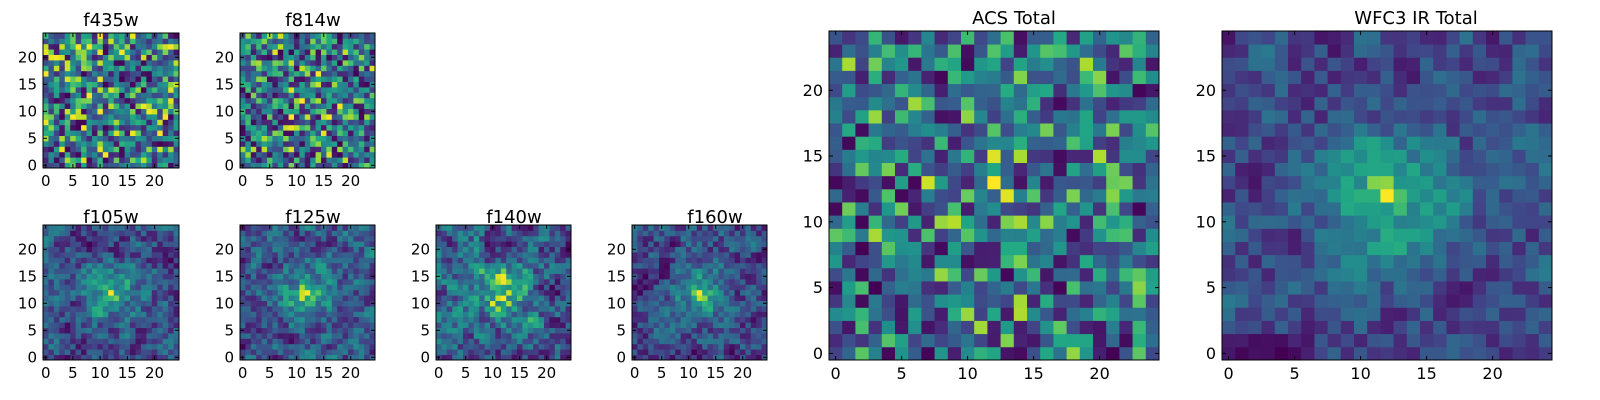  What do you see at coordinates (439, 373) in the screenshot?
I see `x-tick-label: 0` at bounding box center [439, 373].